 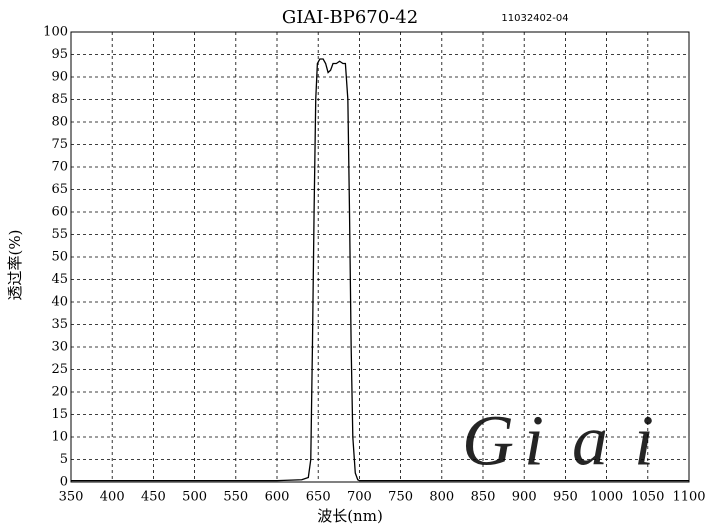 I want to click on x-tick-label: 800, so click(x=441, y=497).